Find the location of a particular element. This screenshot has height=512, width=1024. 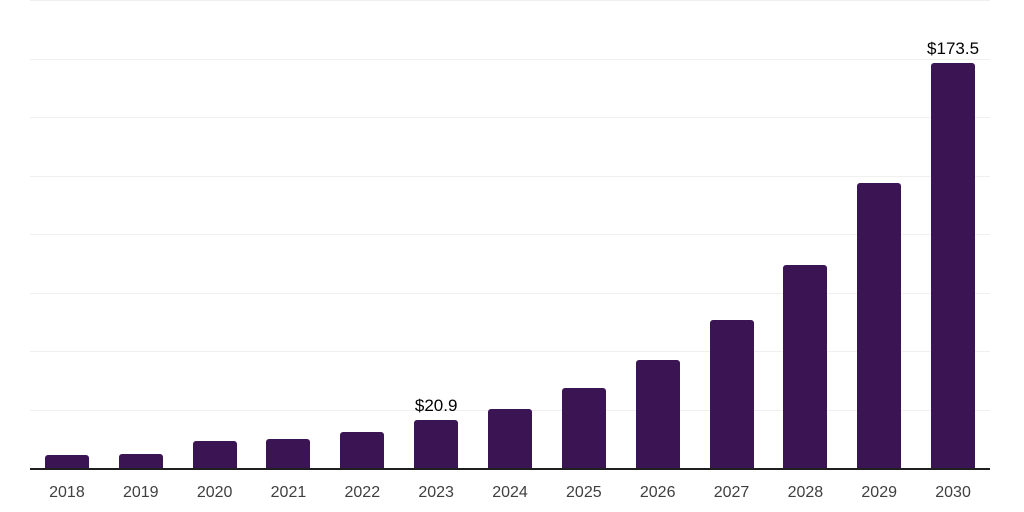

bar-slot-2020: 2020 is located at coordinates (215, 251).